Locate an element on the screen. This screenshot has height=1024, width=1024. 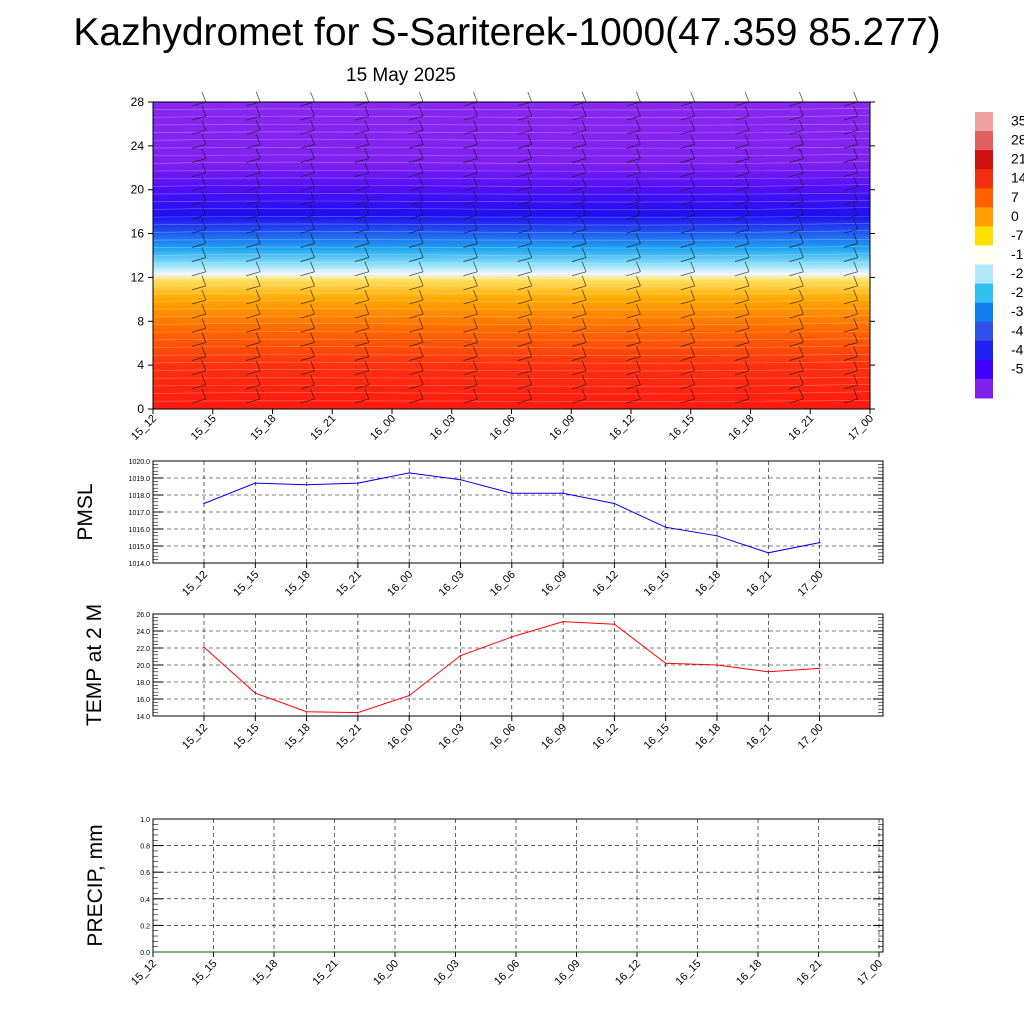
x-tick-label: 16_06 is located at coordinates (503, 737).